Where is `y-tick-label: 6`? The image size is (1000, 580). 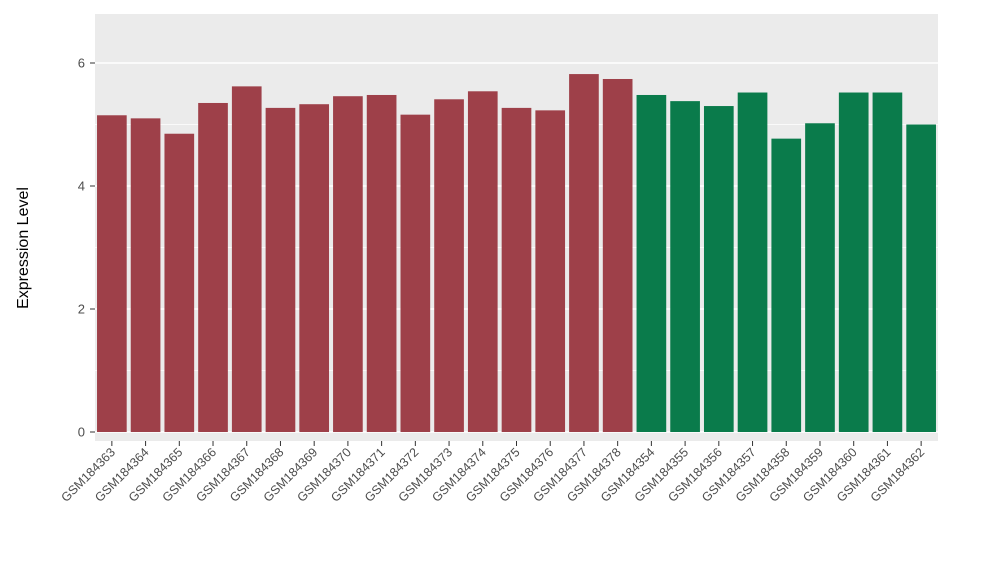 y-tick-label: 6 is located at coordinates (81, 63).